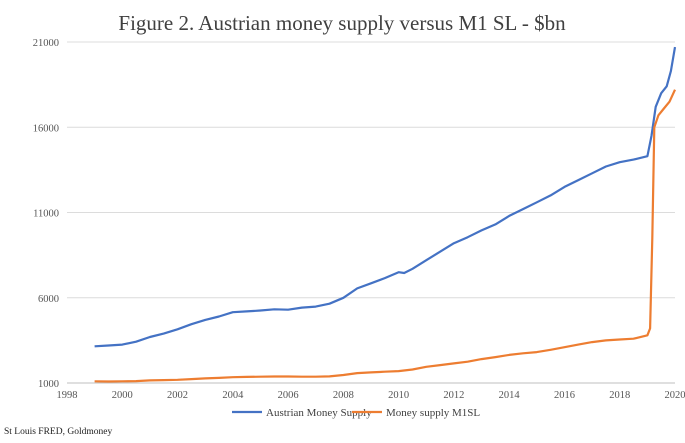 The width and height of the screenshot is (685, 443). I want to click on x-tick-label: 2008, so click(343, 395).